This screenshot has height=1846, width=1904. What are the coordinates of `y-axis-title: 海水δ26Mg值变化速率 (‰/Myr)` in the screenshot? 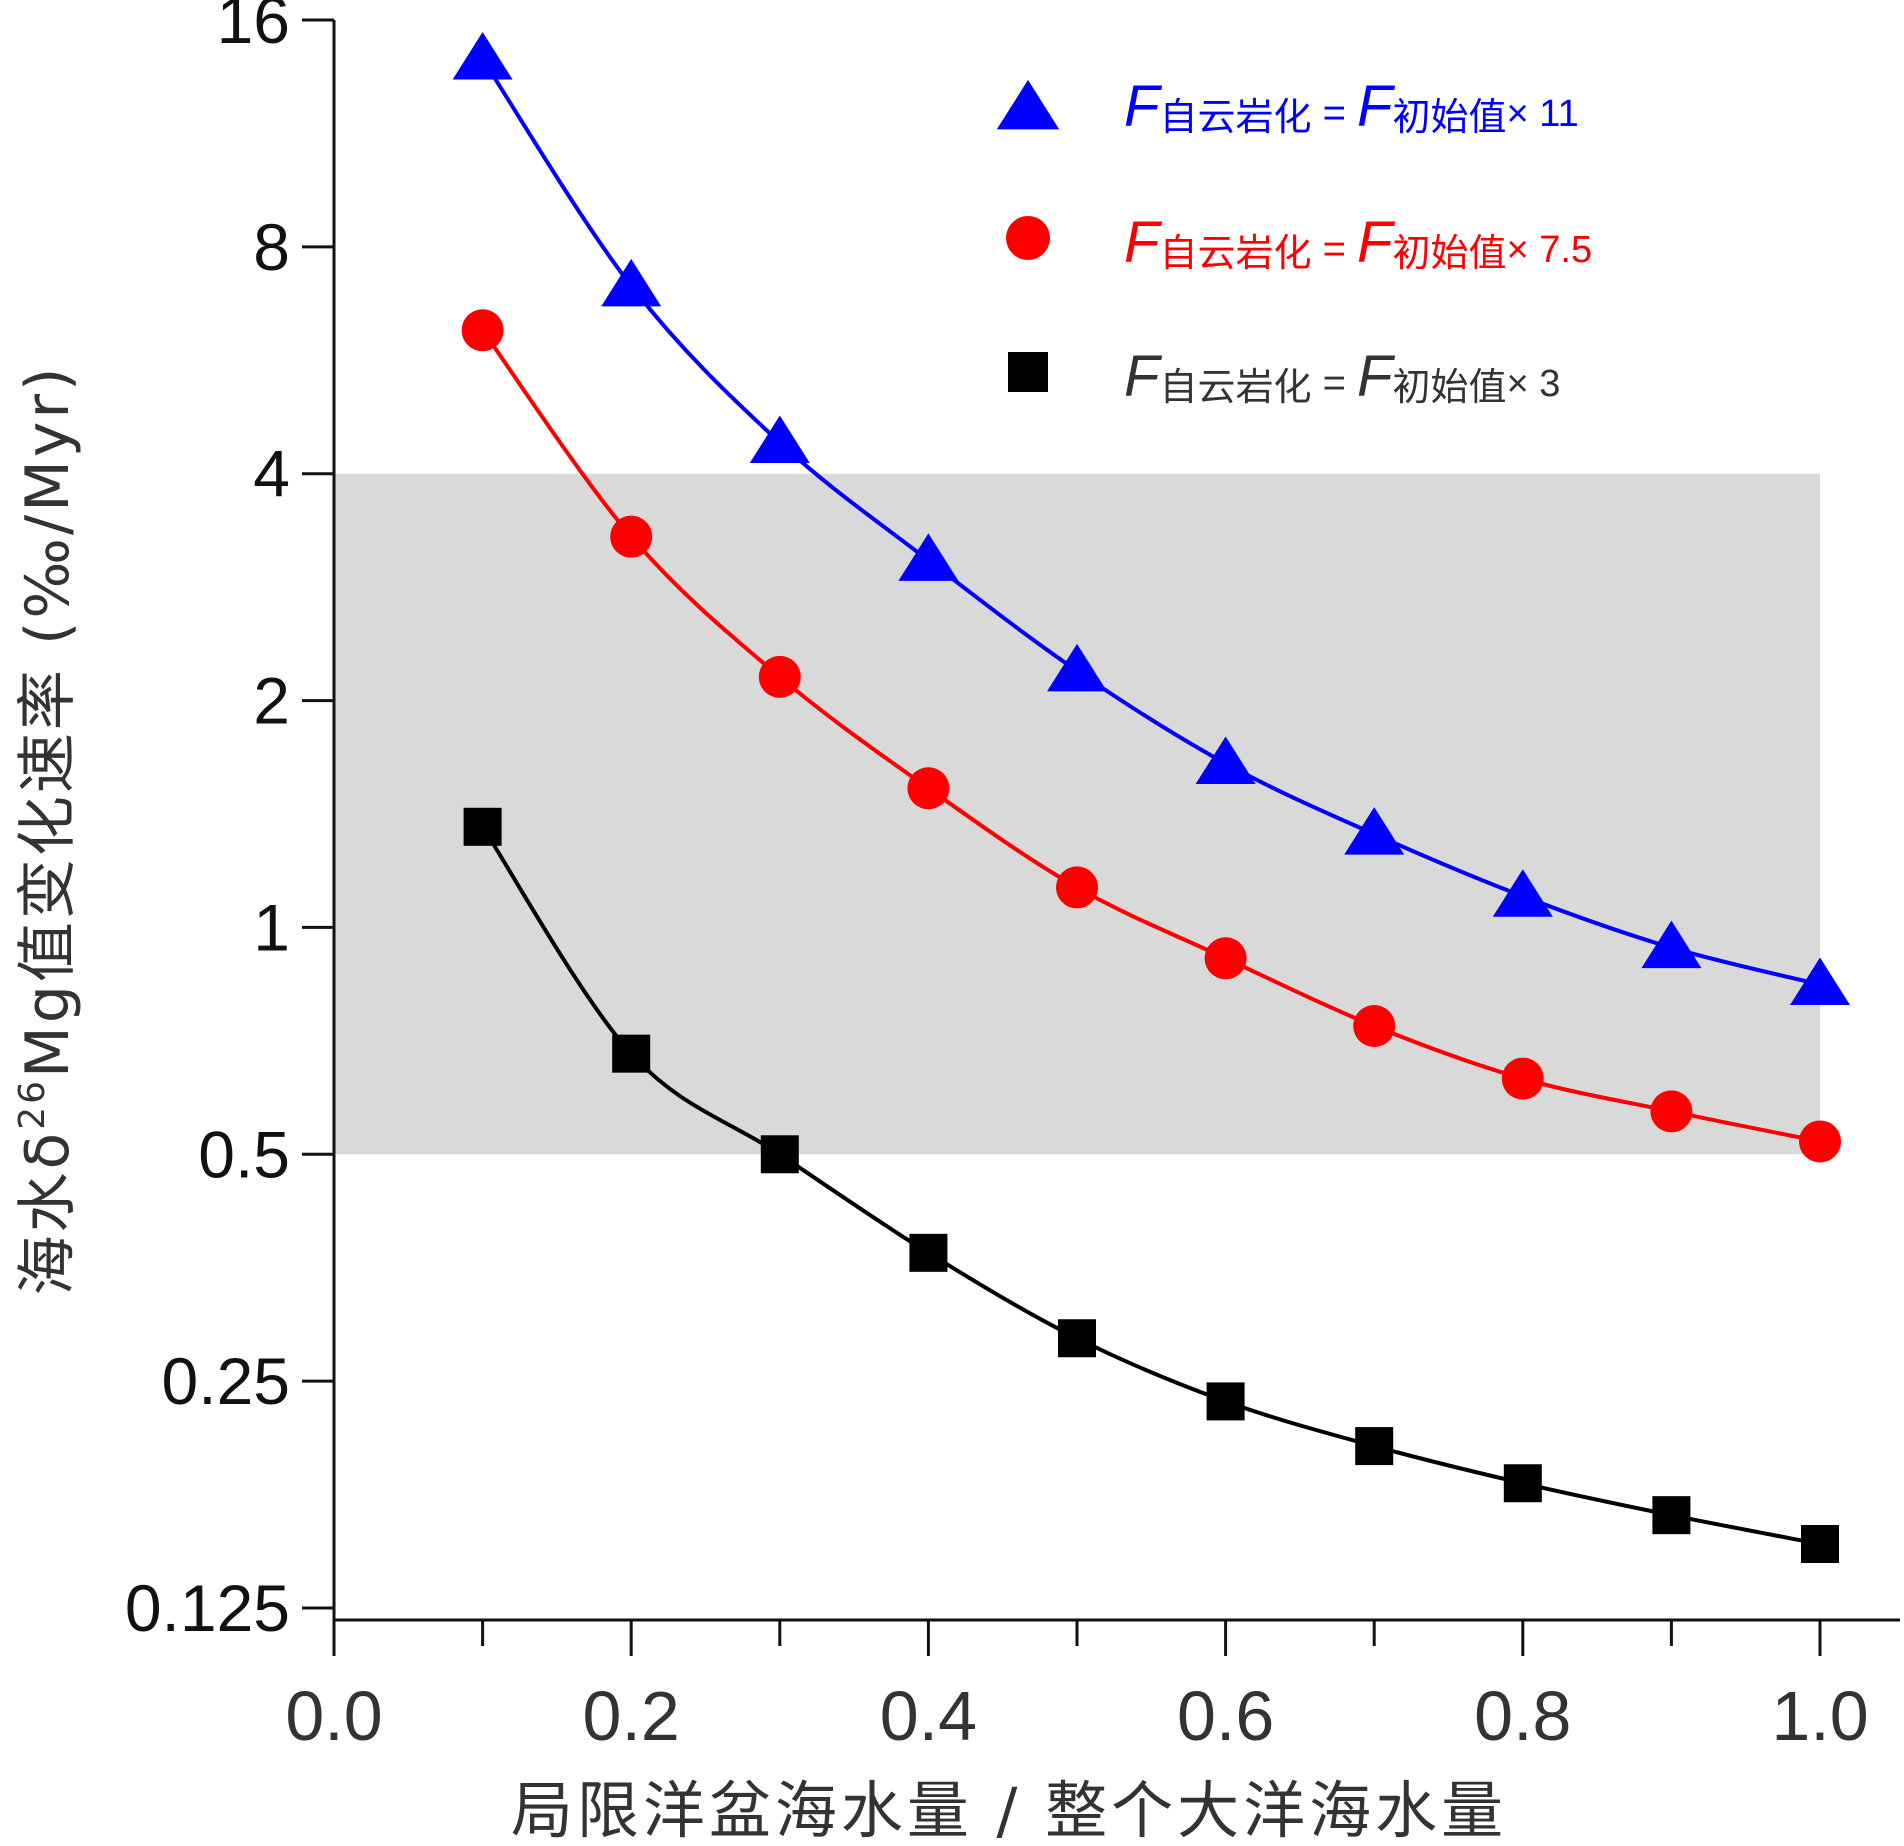 It's located at (47, 830).